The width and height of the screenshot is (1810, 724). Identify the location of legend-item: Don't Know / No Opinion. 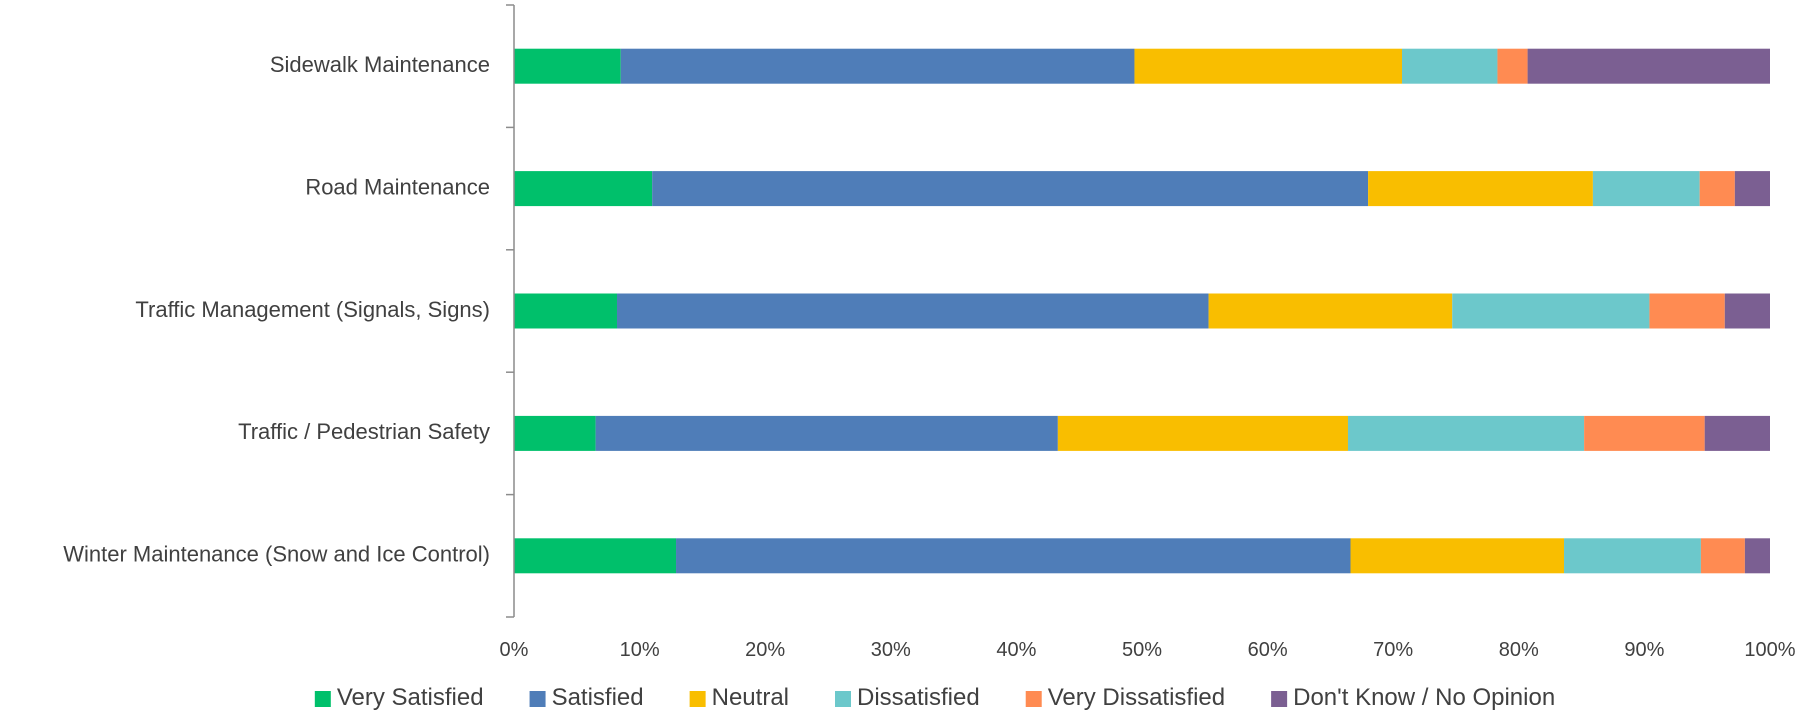
(1413, 697).